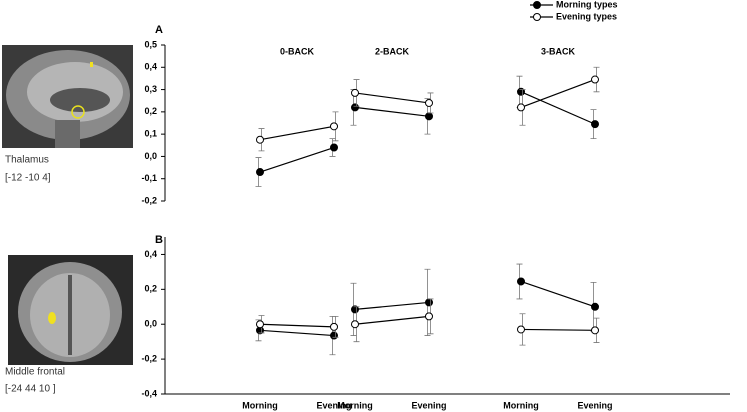 This screenshot has width=747, height=412. What do you see at coordinates (150, 134) in the screenshot?
I see `y-tick-label: 0,1` at bounding box center [150, 134].